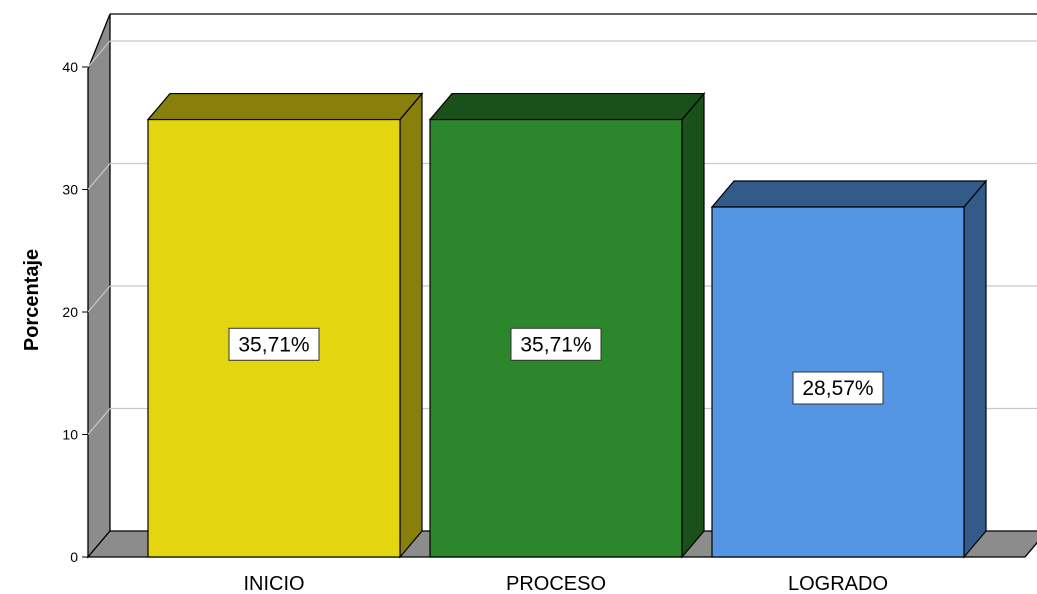 The width and height of the screenshot is (1037, 594). I want to click on x-axis-labels: INICIO PROCESO LOGRADO, so click(565, 583).